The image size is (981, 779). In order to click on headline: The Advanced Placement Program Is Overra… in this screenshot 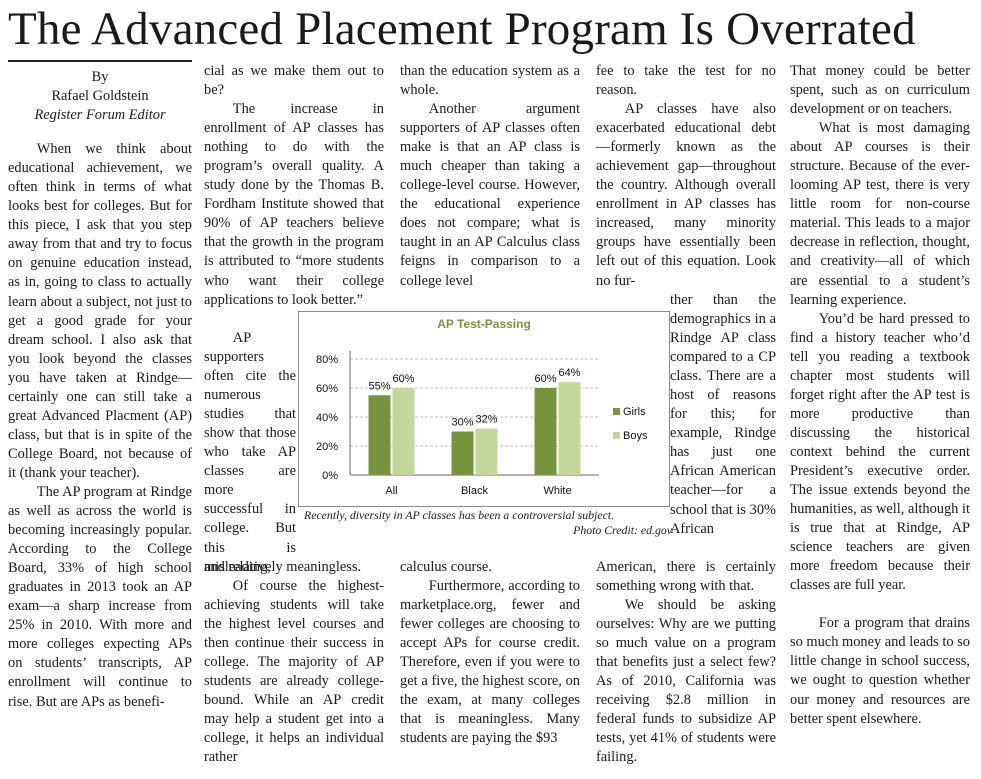, I will do `click(462, 29)`.